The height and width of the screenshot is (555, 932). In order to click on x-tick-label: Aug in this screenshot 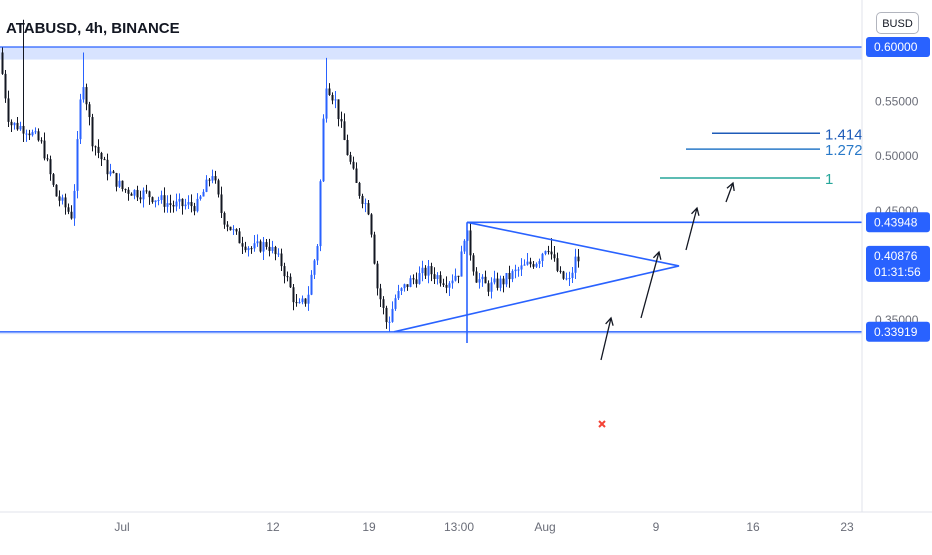, I will do `click(544, 527)`.